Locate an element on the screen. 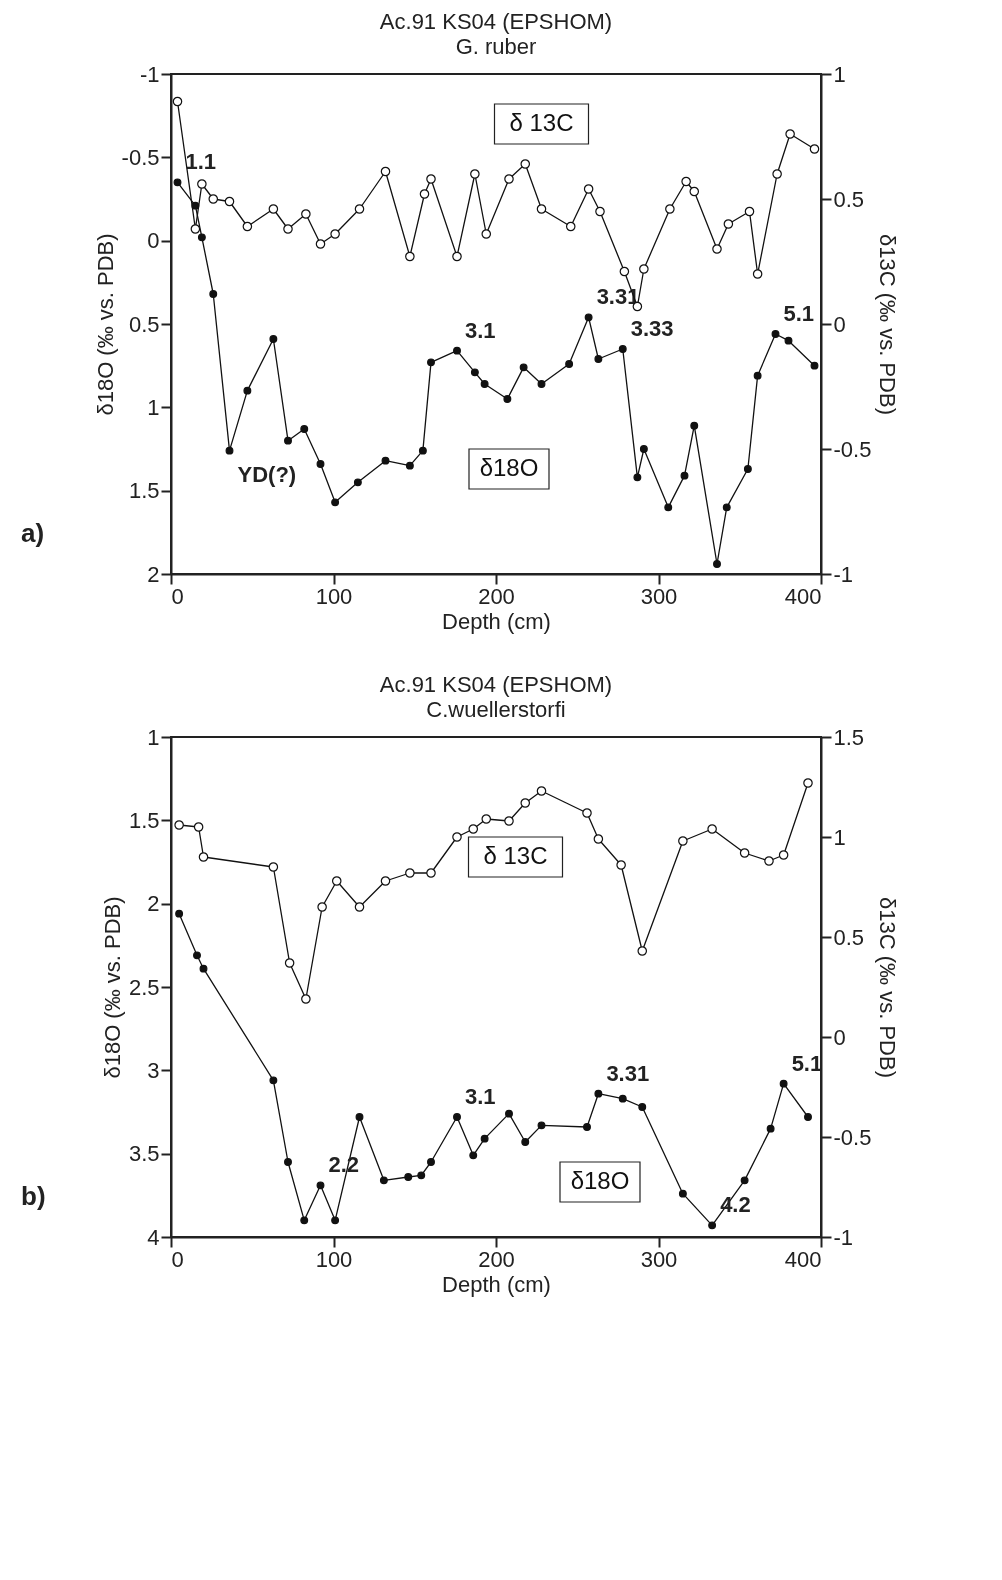 This screenshot has width=1002, height=1580. chart-subtitle: G. ruber is located at coordinates (496, 46).